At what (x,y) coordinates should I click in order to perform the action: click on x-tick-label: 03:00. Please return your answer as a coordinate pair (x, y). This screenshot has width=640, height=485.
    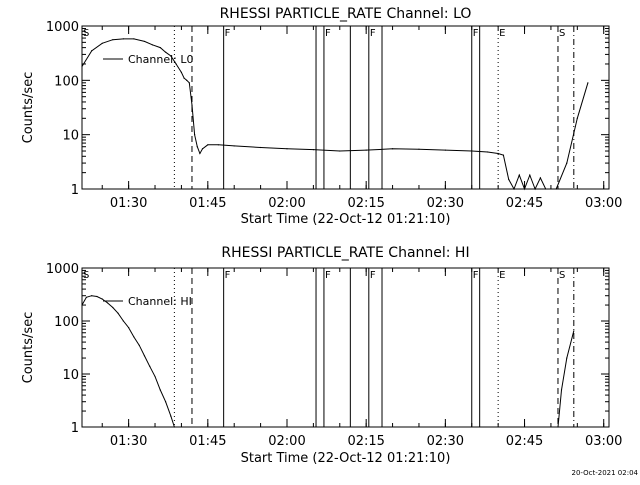
    Looking at the image, I should click on (603, 203).